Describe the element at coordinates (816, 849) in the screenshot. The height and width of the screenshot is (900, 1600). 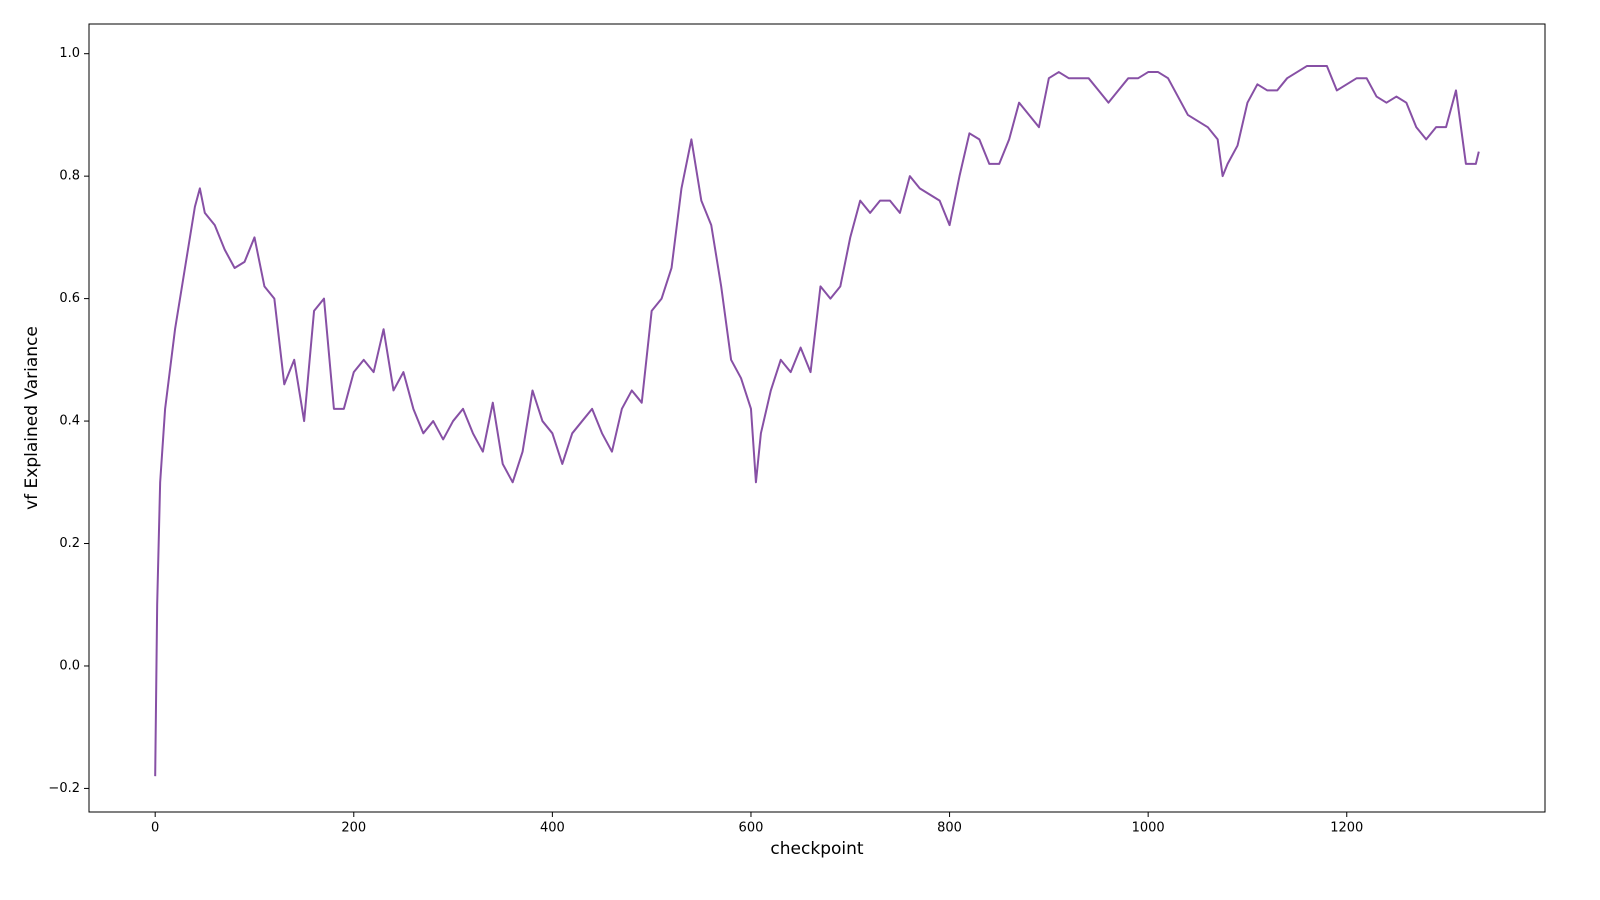
I see `x-axis-label: checkpoint` at that location.